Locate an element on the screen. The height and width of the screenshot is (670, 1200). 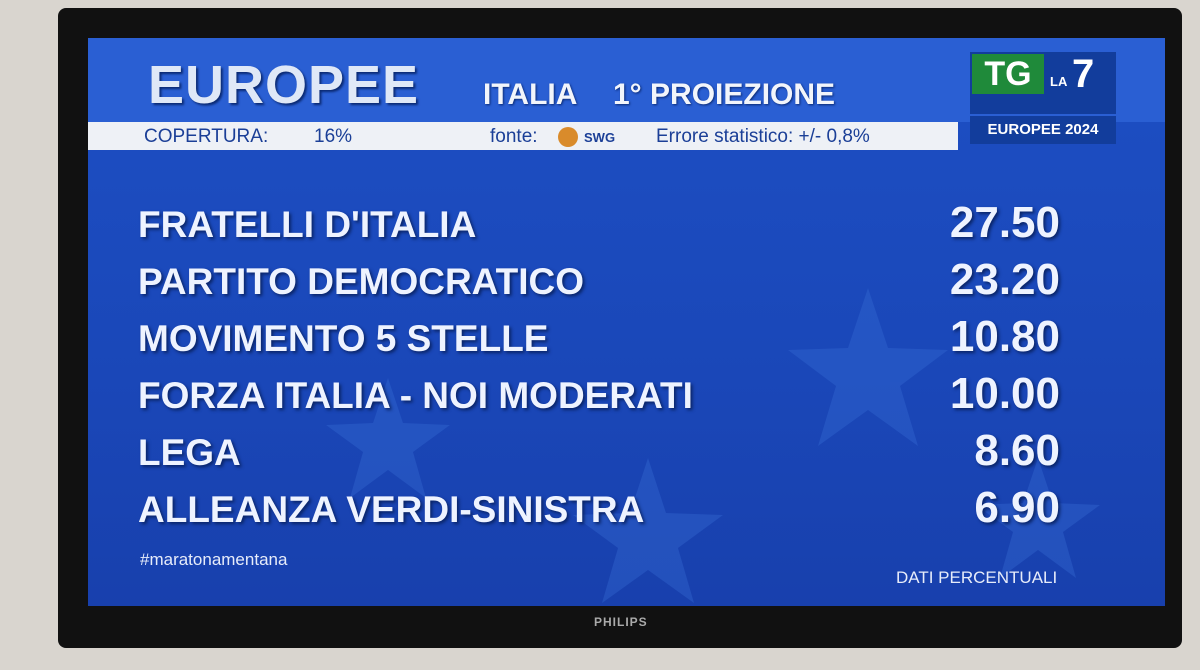
party-share: 10.00 is located at coordinates (1004, 393).